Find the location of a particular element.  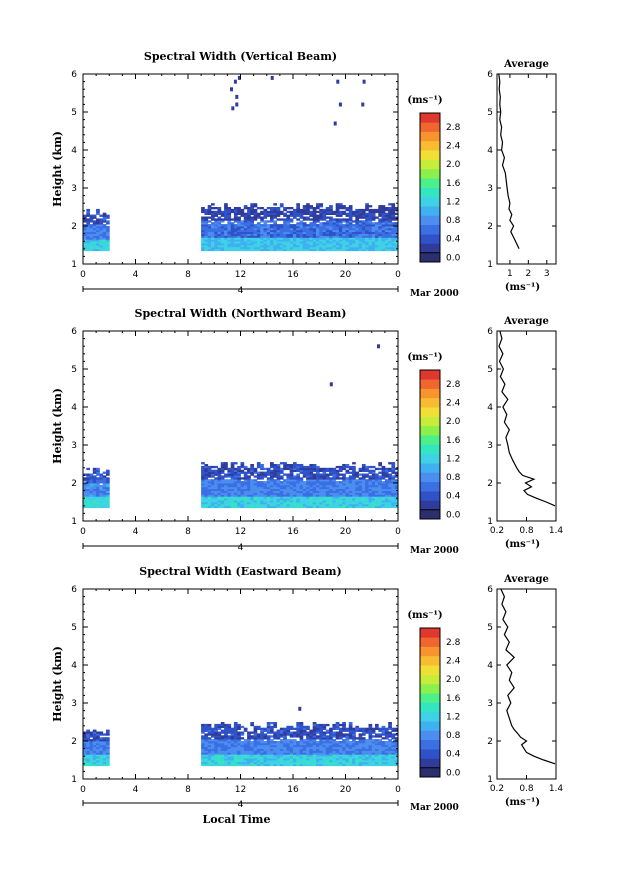

average-y-tick-label: 6 is located at coordinates (490, 75).